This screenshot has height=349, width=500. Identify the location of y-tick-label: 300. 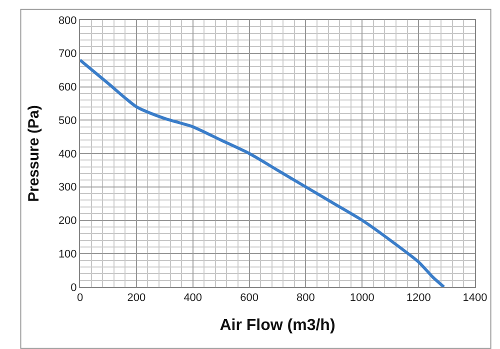
(67, 188).